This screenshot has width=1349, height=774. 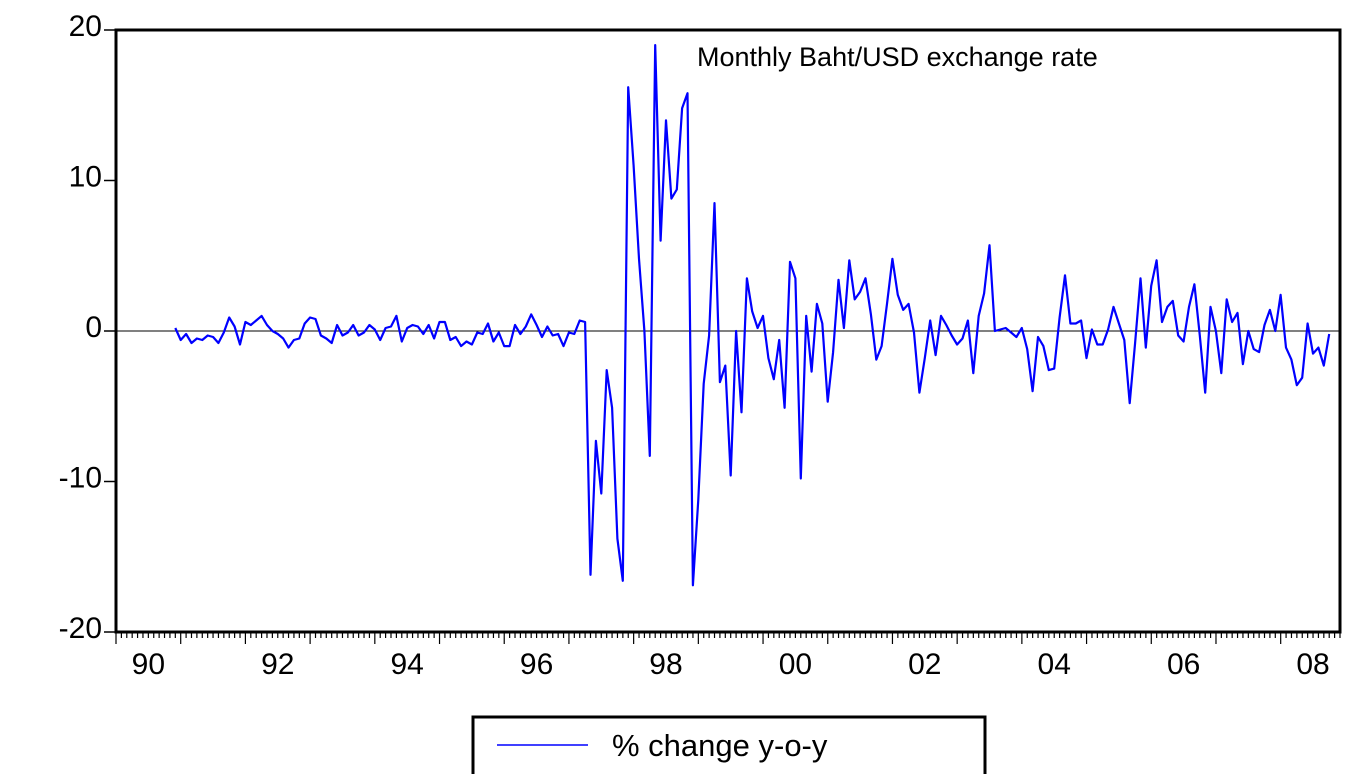 What do you see at coordinates (1183, 664) in the screenshot?
I see `x-tick-label: 06` at bounding box center [1183, 664].